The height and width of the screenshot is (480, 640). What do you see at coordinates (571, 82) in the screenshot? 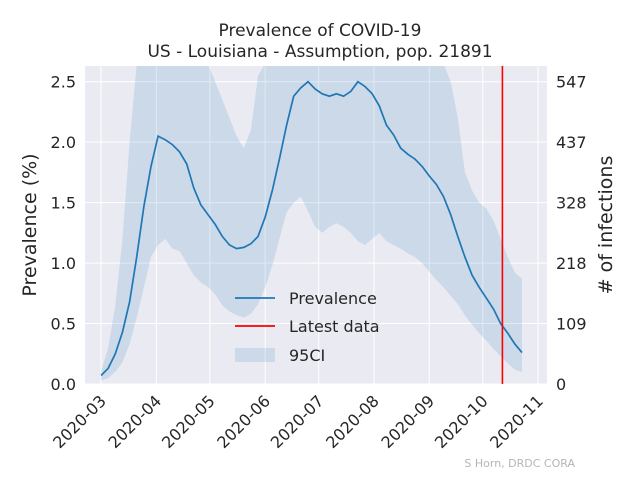
I see `y2-tick-label: 547` at bounding box center [571, 82].